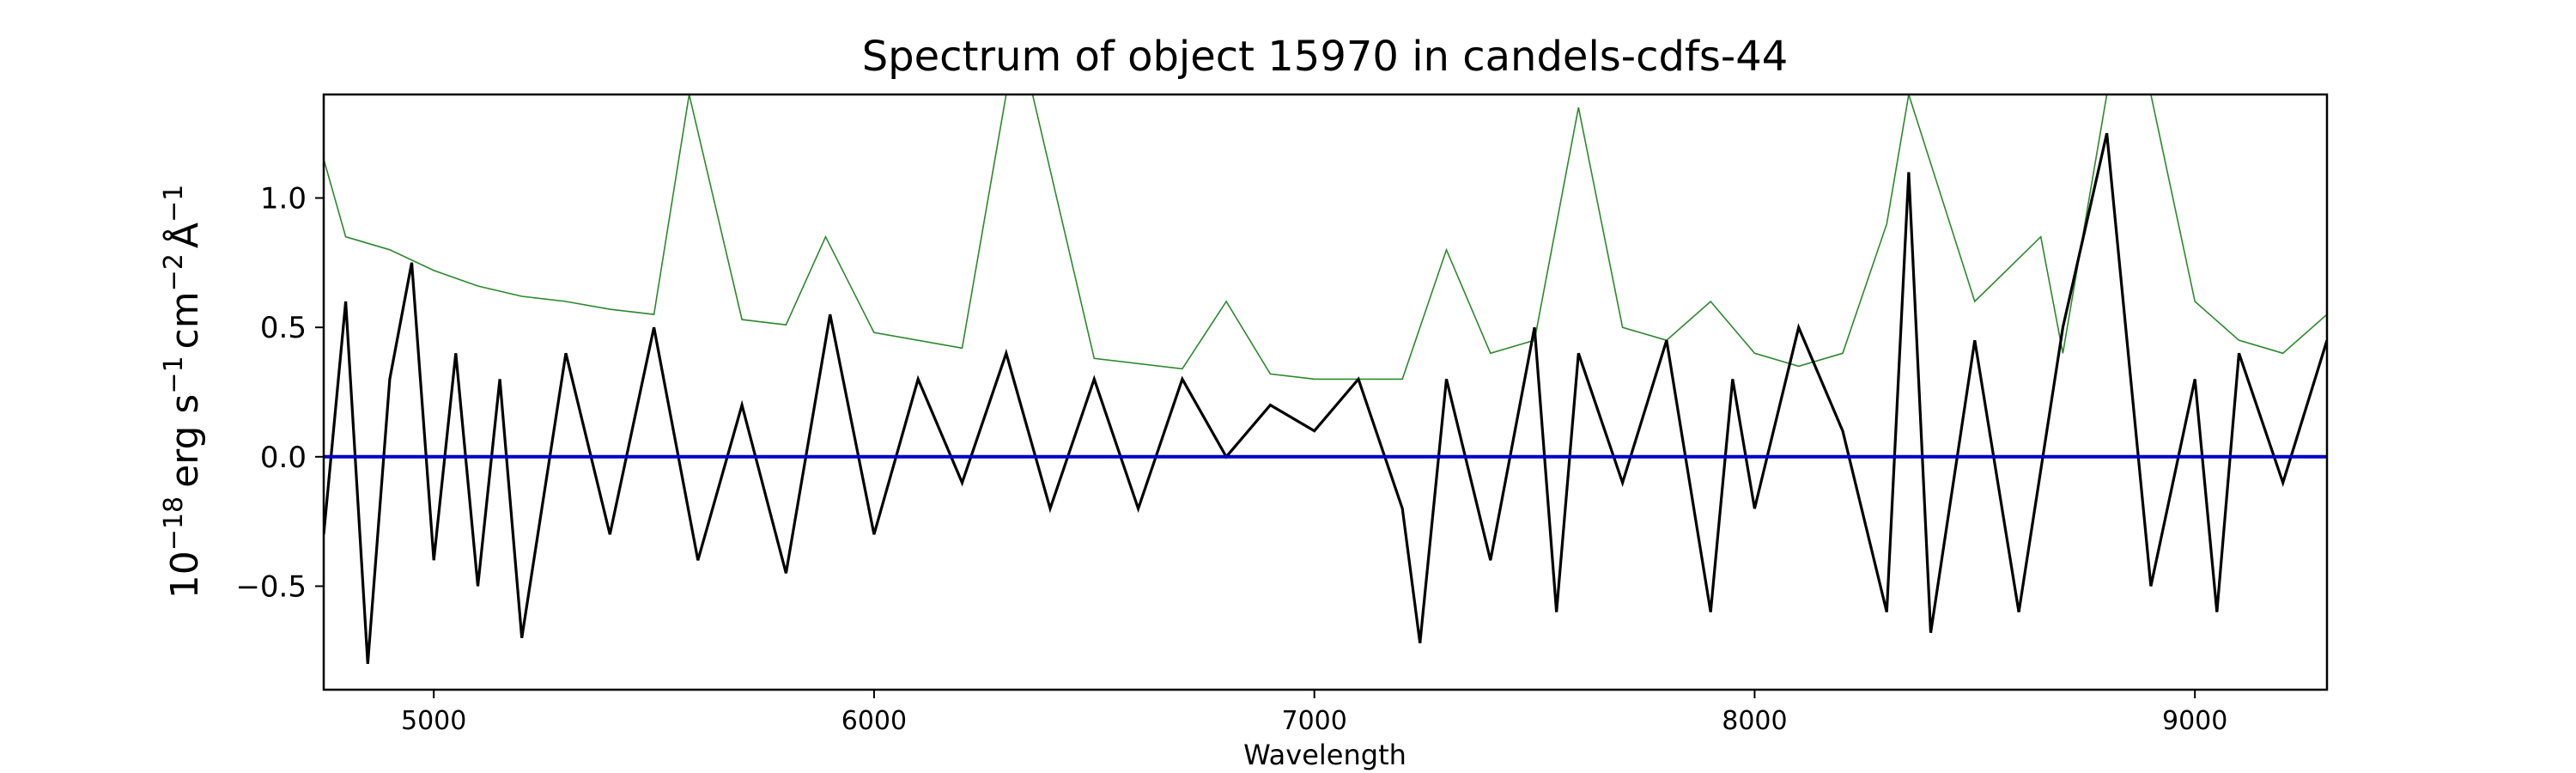 The image size is (2576, 773). I want to click on x-axis-label: Wavelength, so click(1324, 755).